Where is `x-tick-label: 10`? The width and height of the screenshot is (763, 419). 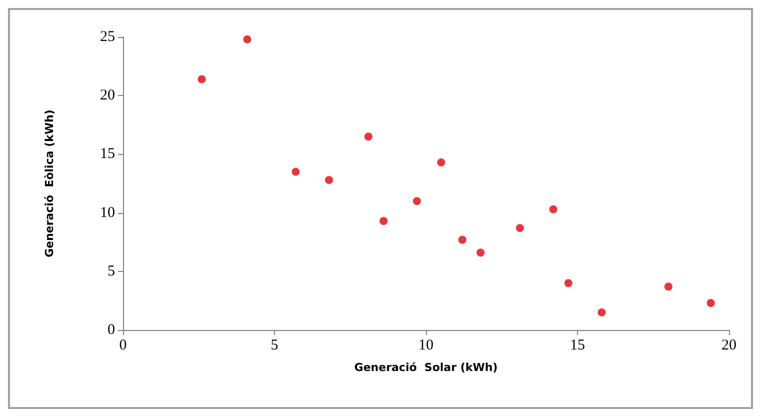
x-tick-label: 10 is located at coordinates (426, 346).